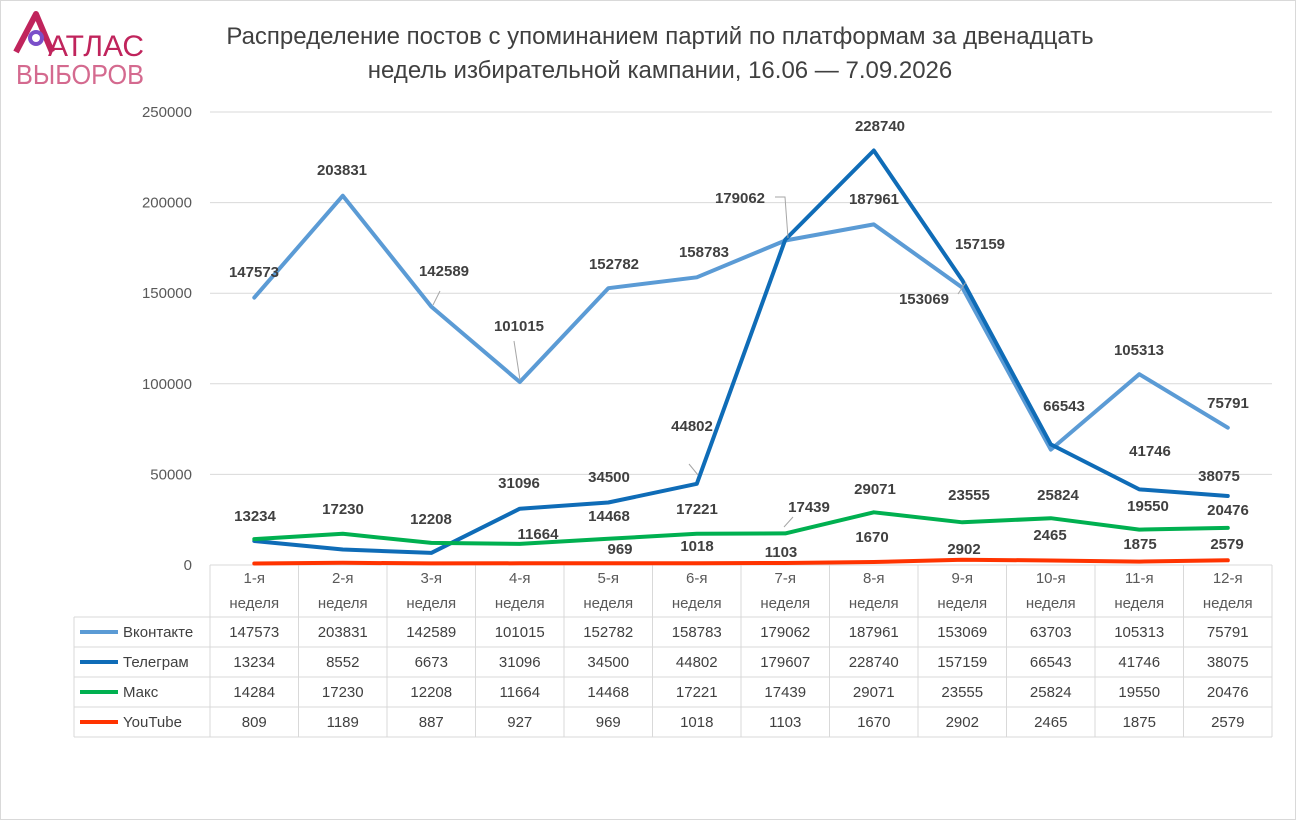  What do you see at coordinates (1228, 510) in the screenshot?
I see `data-label: 20476` at bounding box center [1228, 510].